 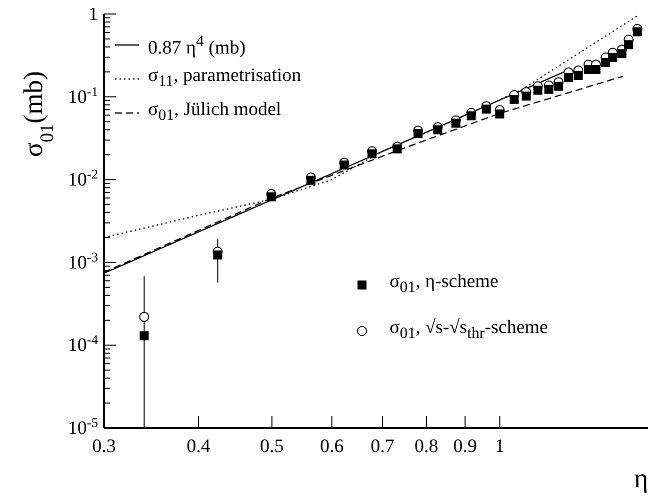 What do you see at coordinates (83, 178) in the screenshot?
I see `y-tick-label: 10$^{-2}$` at bounding box center [83, 178].